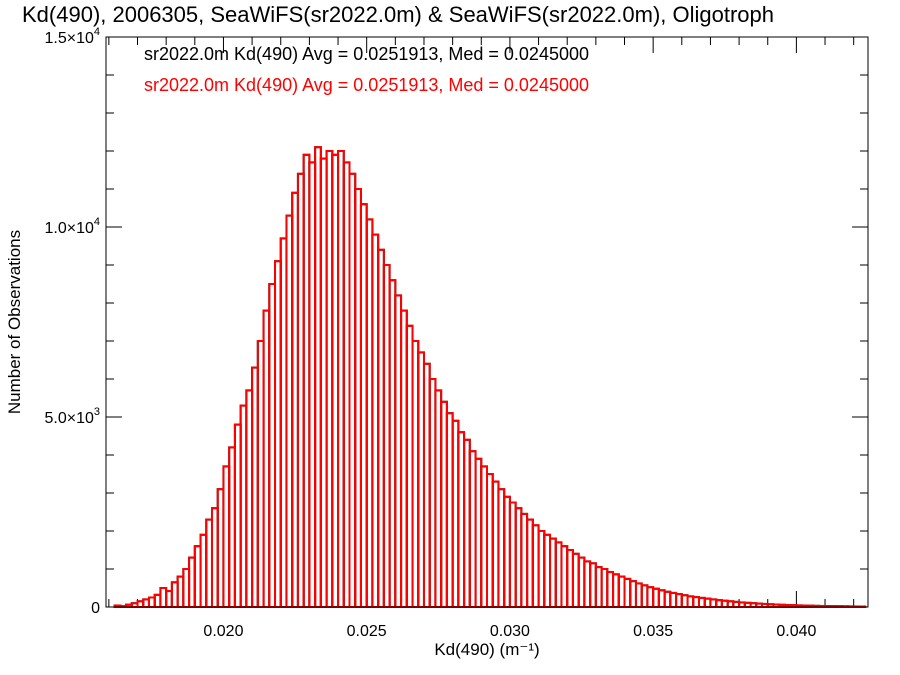 Image resolution: width=900 pixels, height=675 pixels. What do you see at coordinates (653, 631) in the screenshot?
I see `x-tick-label: 0.035` at bounding box center [653, 631].